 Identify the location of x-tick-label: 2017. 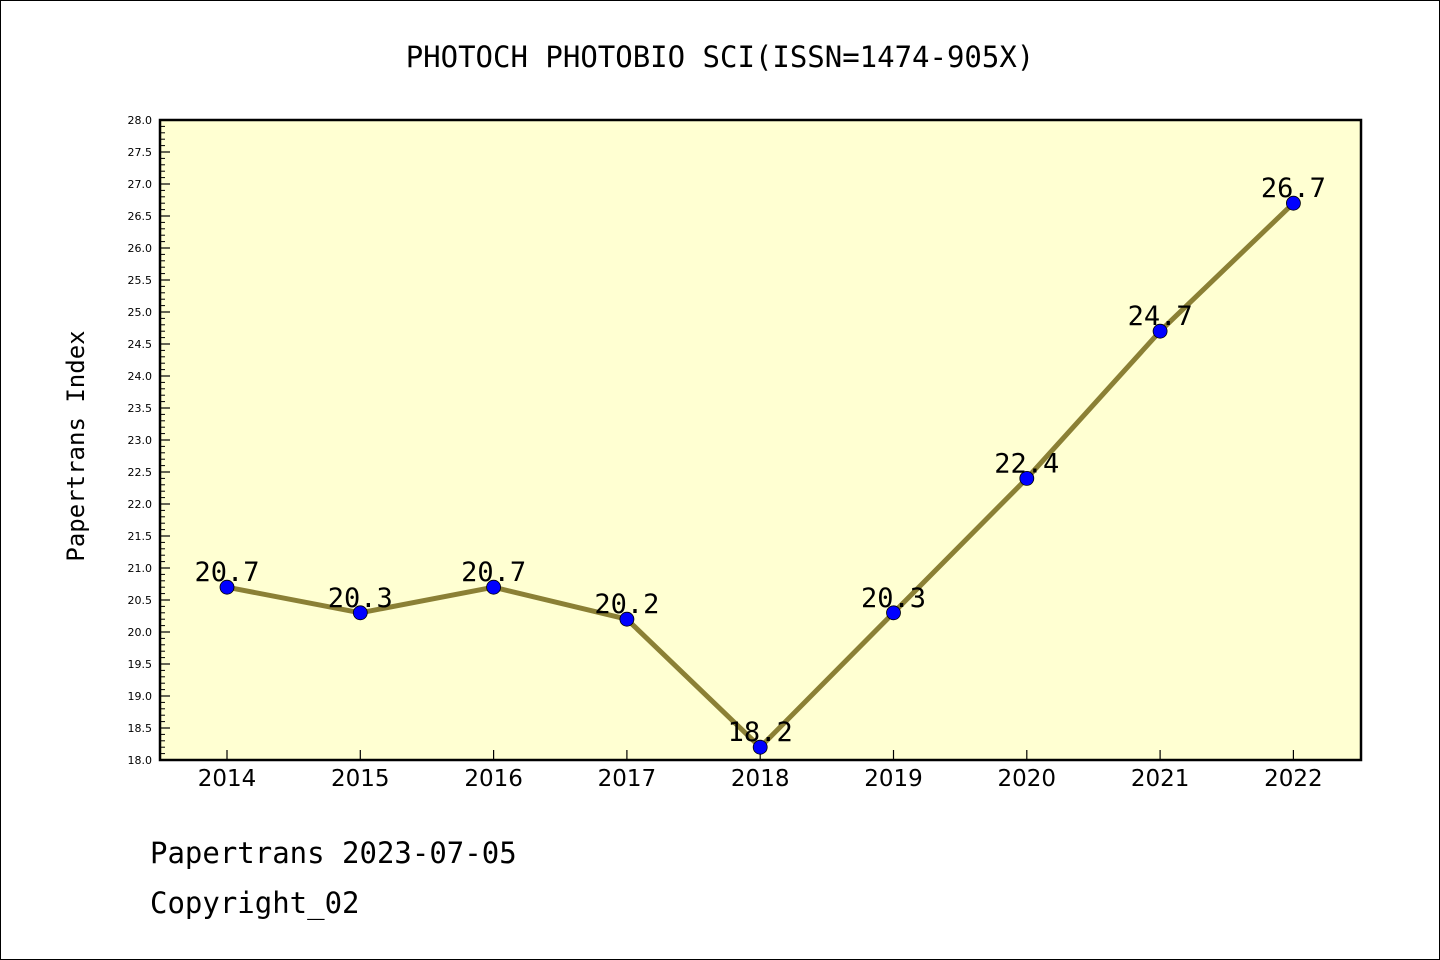
(627, 779).